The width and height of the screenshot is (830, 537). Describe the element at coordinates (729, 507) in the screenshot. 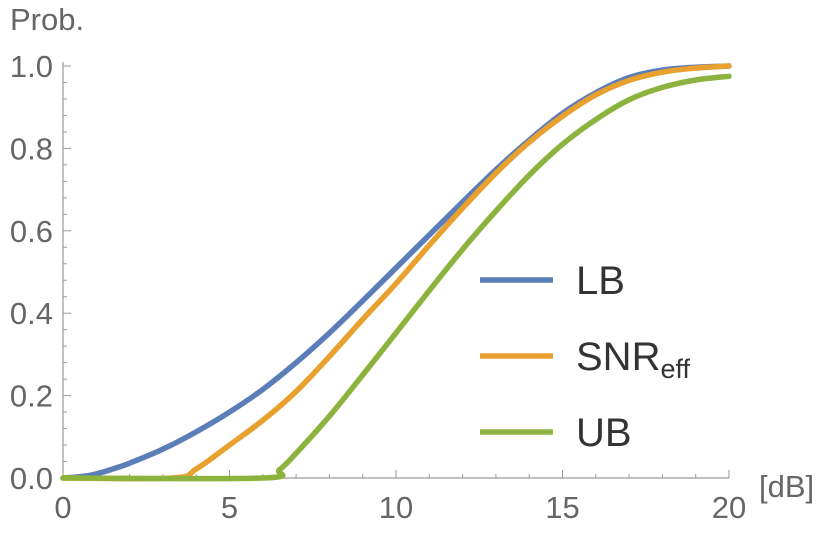

I see `x-tick-label: 20` at that location.